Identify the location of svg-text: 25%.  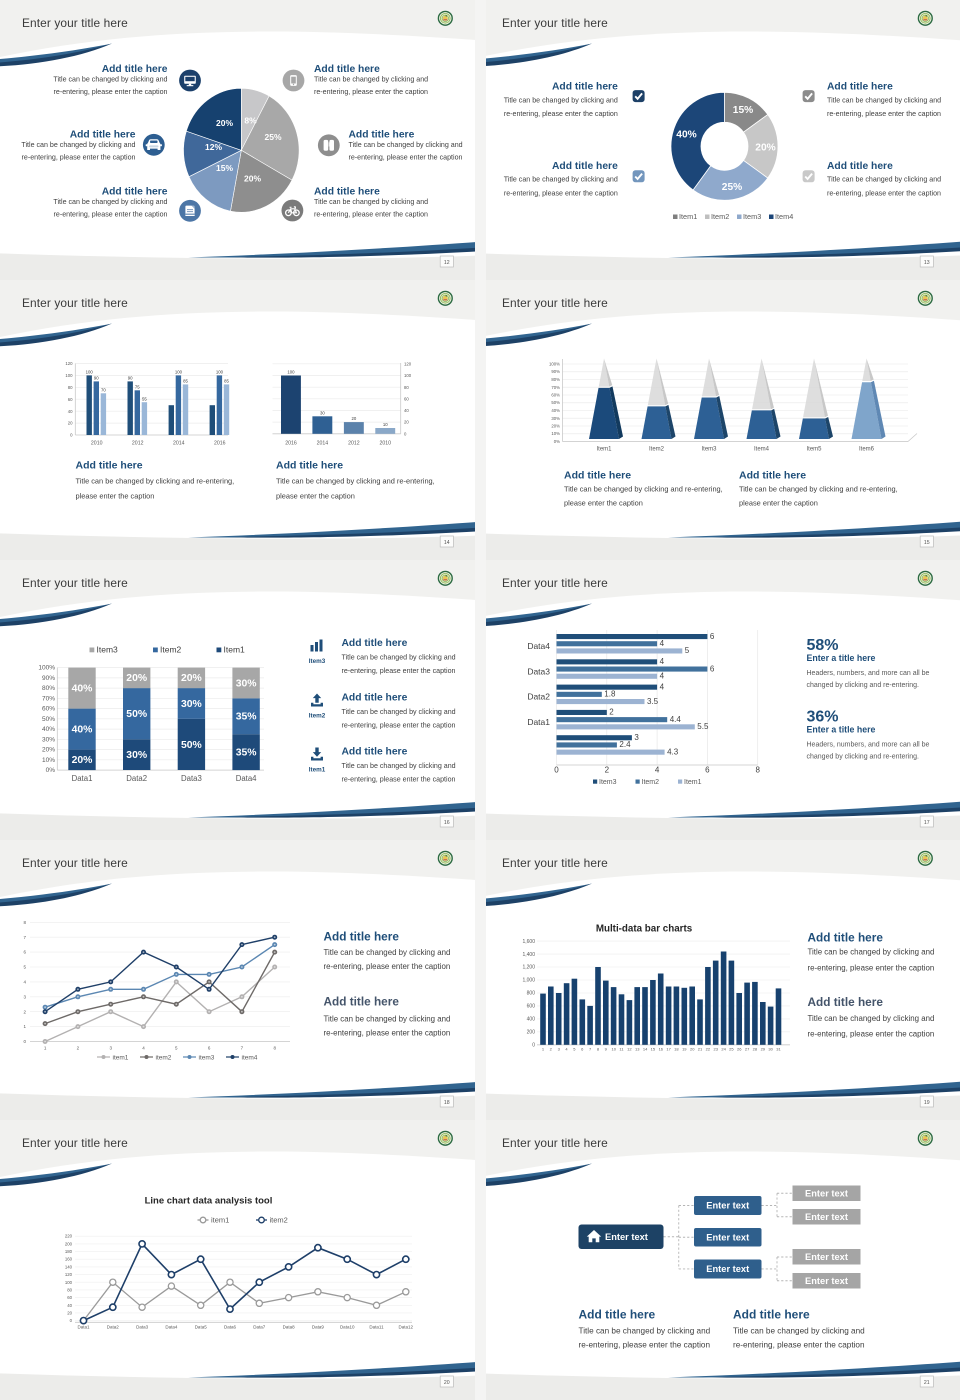
(272, 137).